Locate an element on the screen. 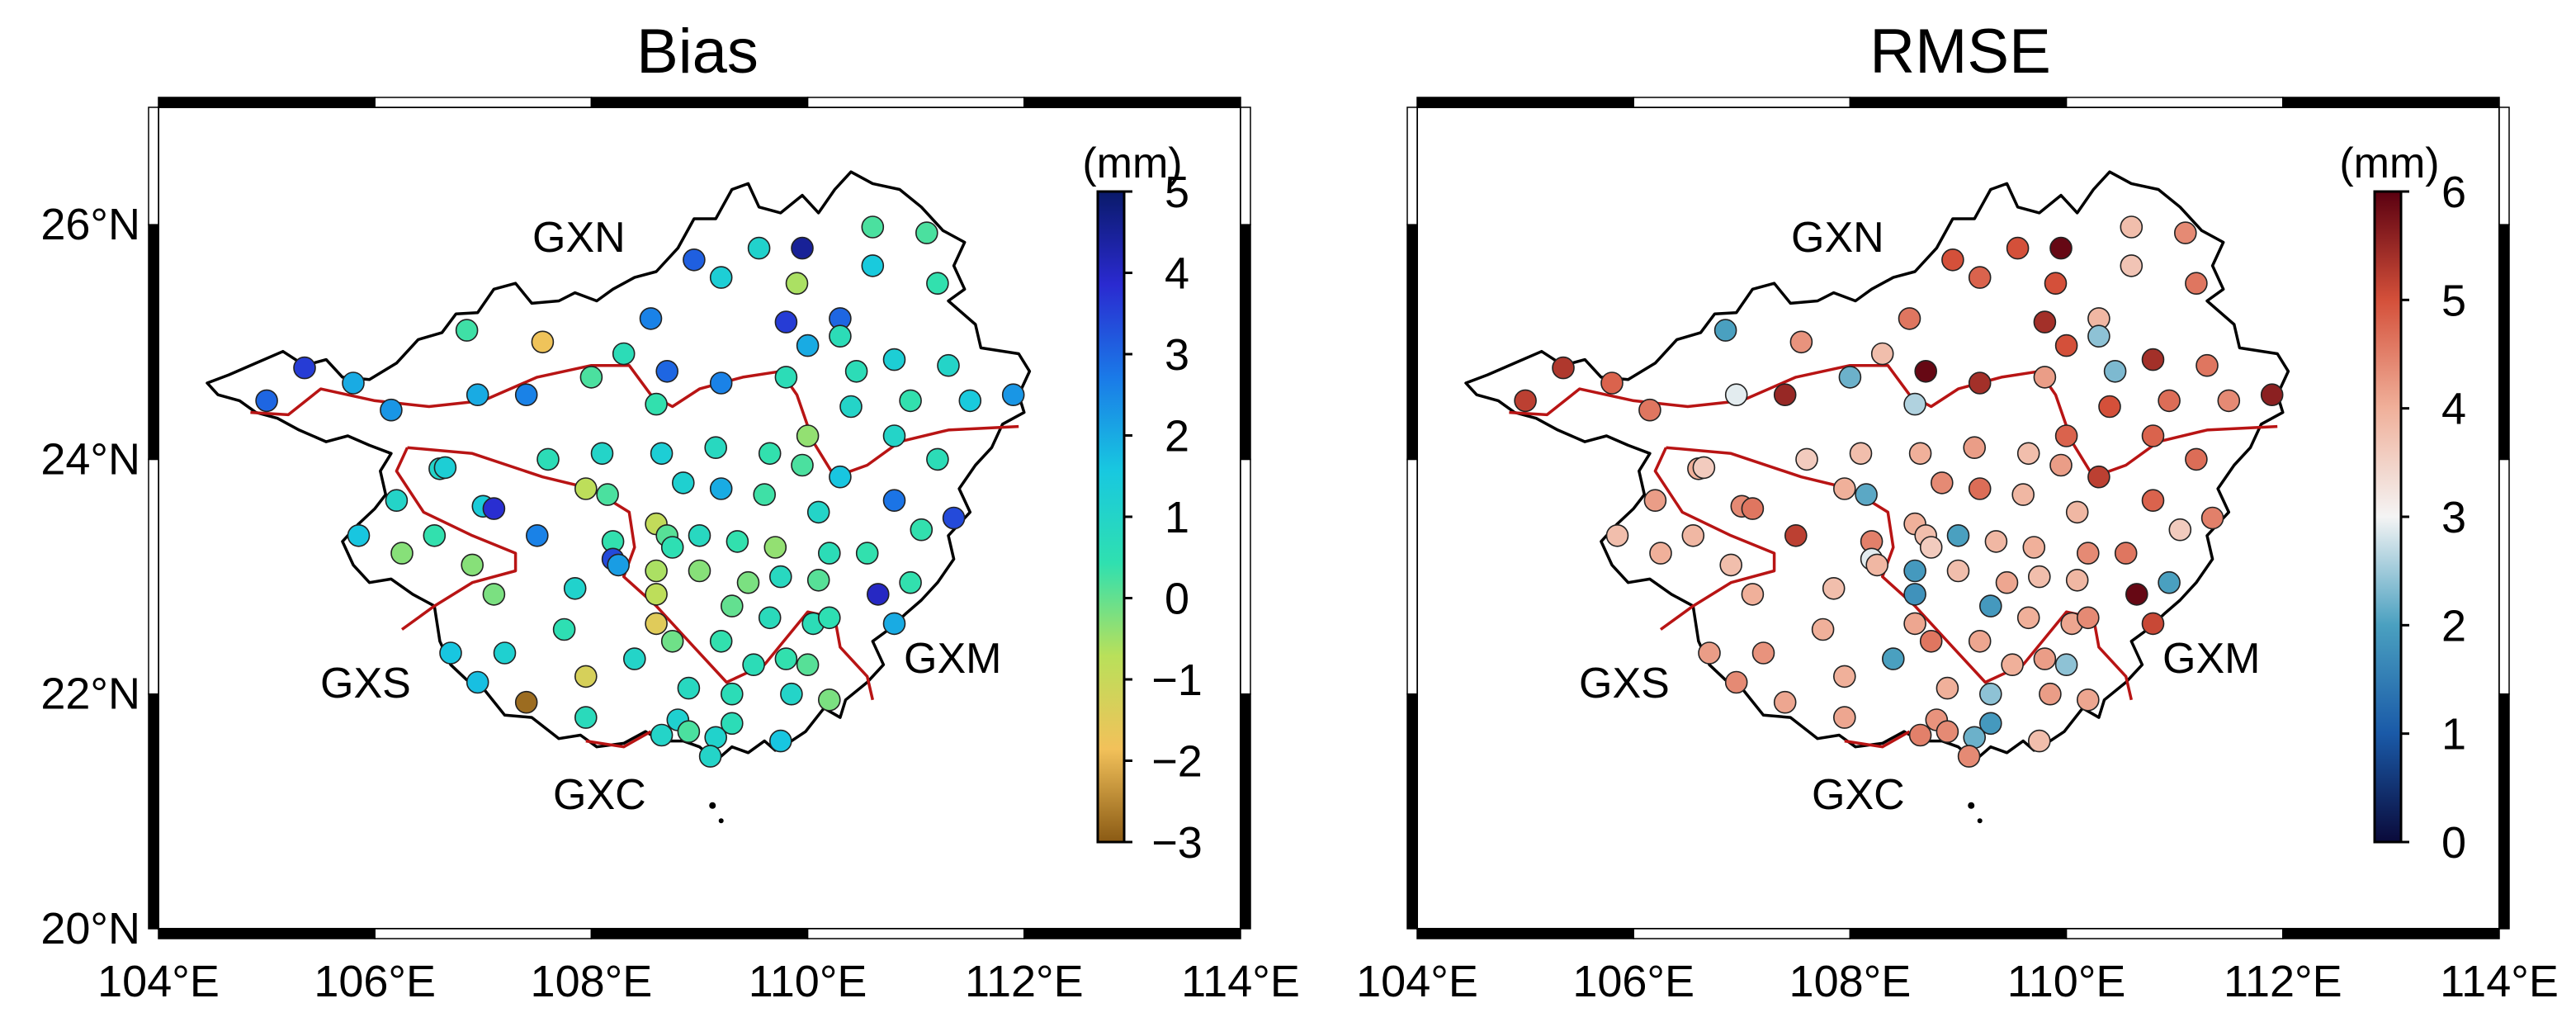 Image resolution: width=2576 pixels, height=1022 pixels. region-label-gxc: GXC is located at coordinates (599, 795).